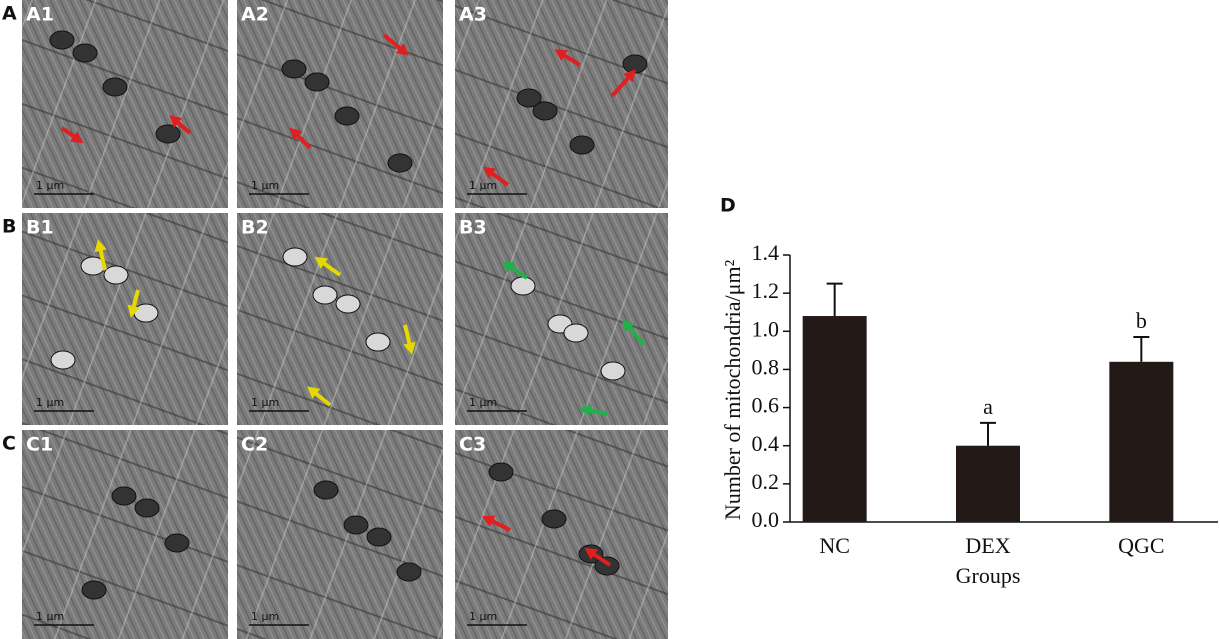  What do you see at coordinates (987, 545) in the screenshot?
I see `x-tick-label: DEX` at bounding box center [987, 545].